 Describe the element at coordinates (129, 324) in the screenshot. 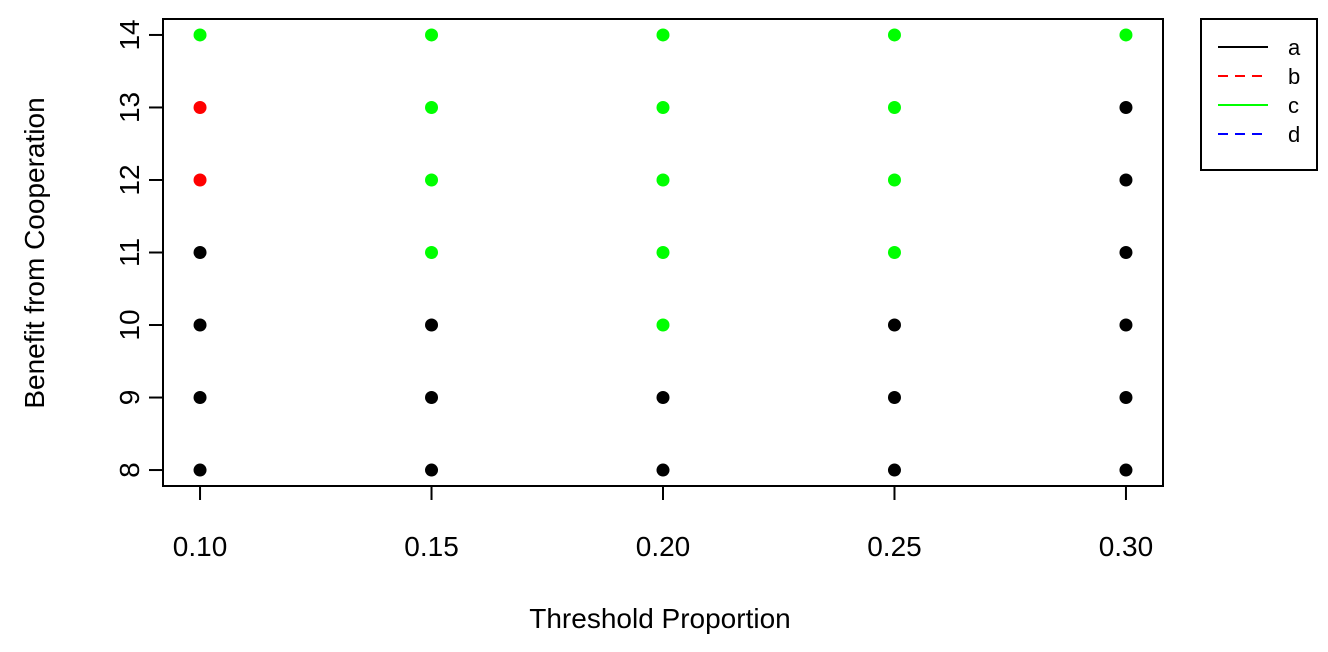

I see `y-tick-label: 10` at that location.